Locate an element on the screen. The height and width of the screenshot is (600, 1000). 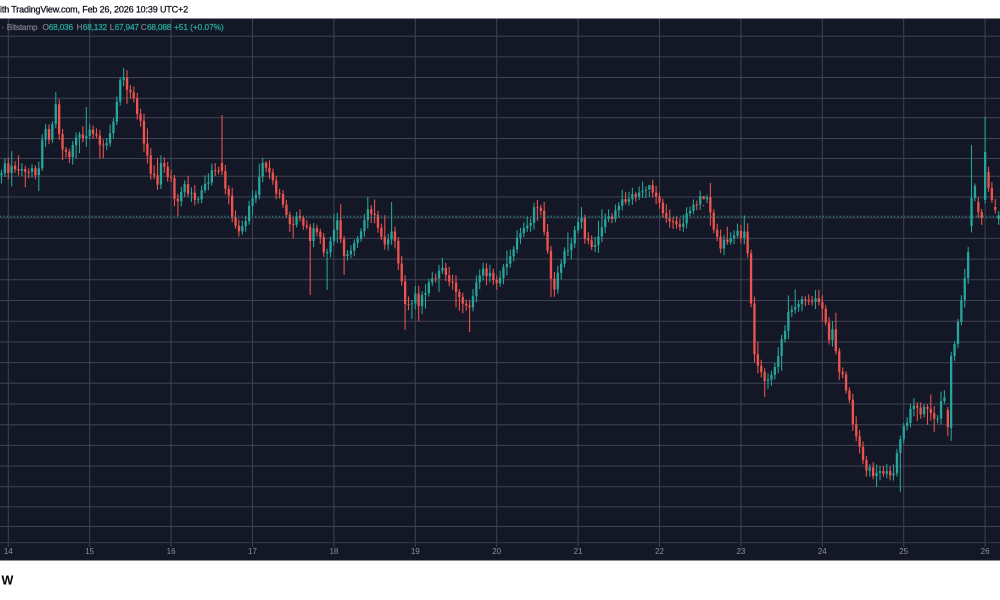
svg-text: 67,947 is located at coordinates (127, 27).